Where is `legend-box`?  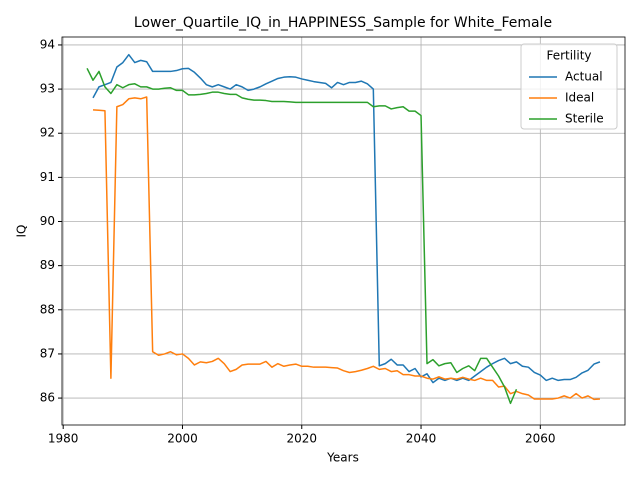
legend-box is located at coordinates (569, 86).